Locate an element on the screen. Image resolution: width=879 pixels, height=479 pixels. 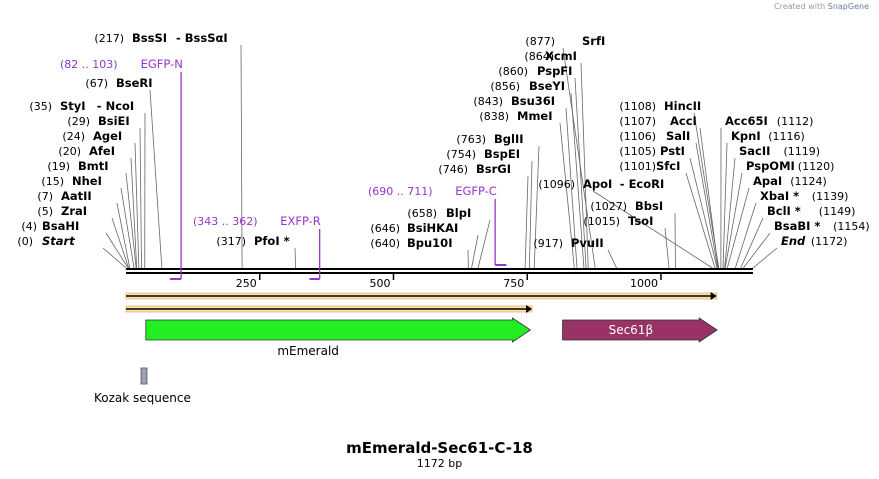
enzyme-label-position: (1172) is located at coordinates (829, 241).